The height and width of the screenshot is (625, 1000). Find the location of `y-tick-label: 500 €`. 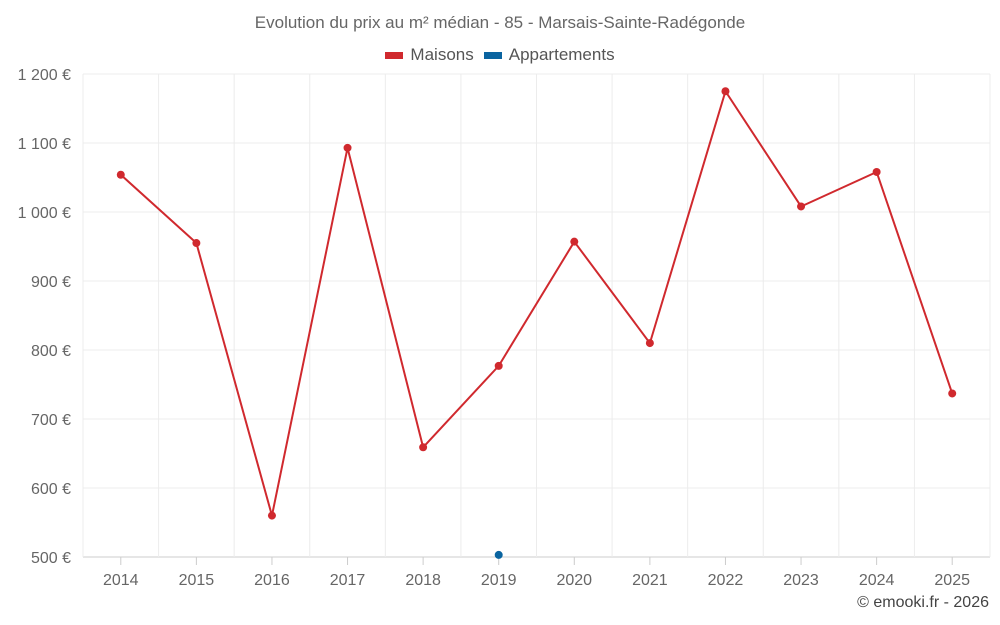

y-tick-label: 500 € is located at coordinates (51, 558).